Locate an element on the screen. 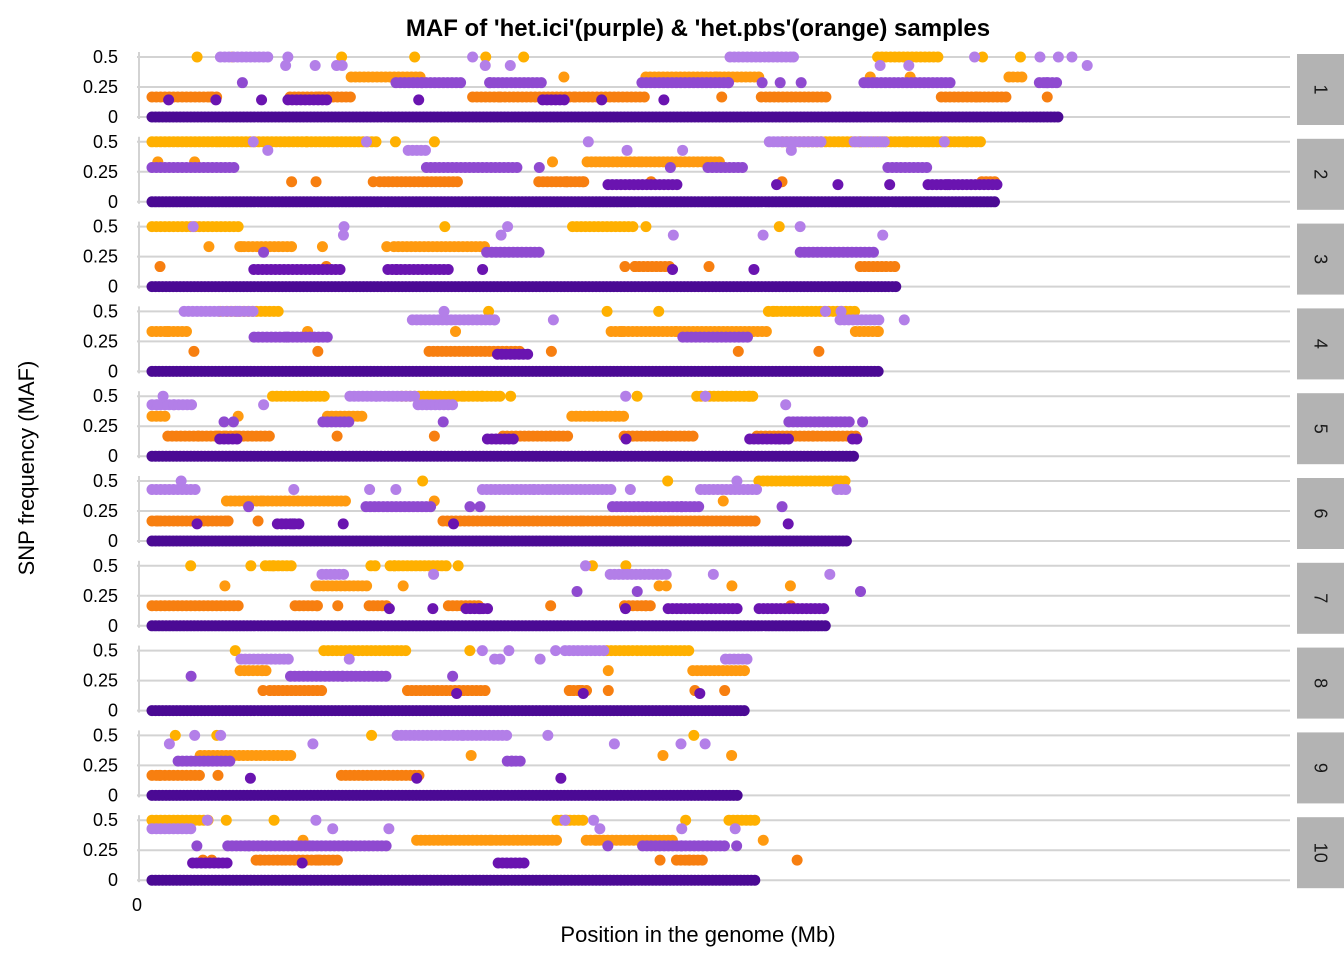 The height and width of the screenshot is (965, 1344). facet-panel-chr-10: 0 0.25 0.5 10 is located at coordinates (713, 850).